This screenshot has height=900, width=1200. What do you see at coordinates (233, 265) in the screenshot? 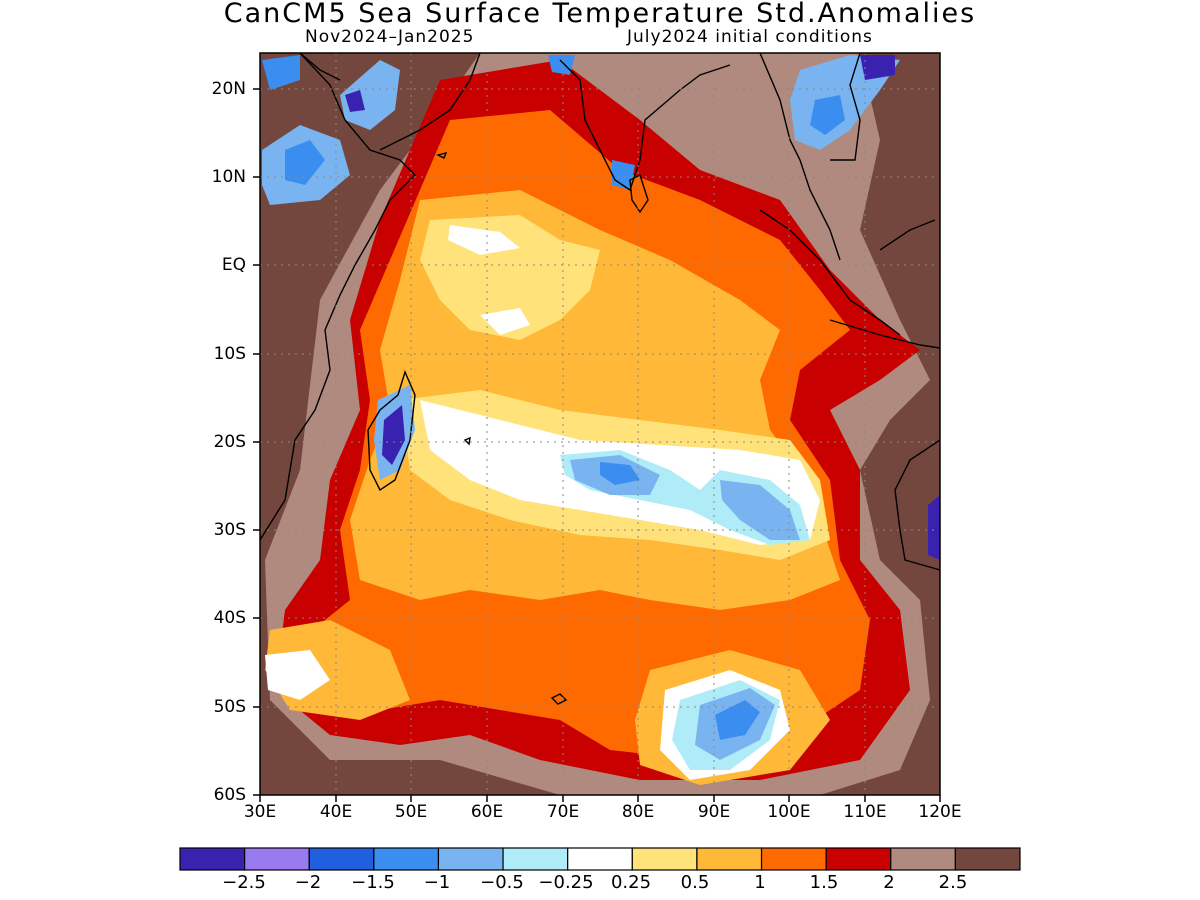
I see `lat-label-eq: EQ` at bounding box center [233, 265].